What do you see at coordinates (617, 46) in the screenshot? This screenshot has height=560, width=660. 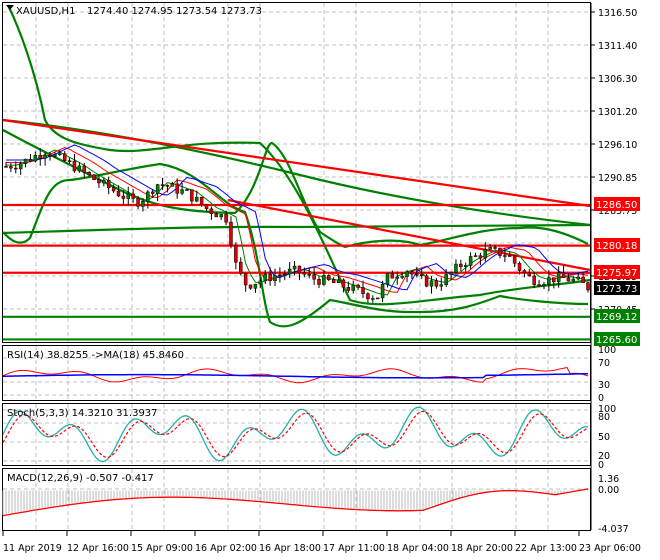 I see `svg-text: 1311.40` at bounding box center [617, 46].